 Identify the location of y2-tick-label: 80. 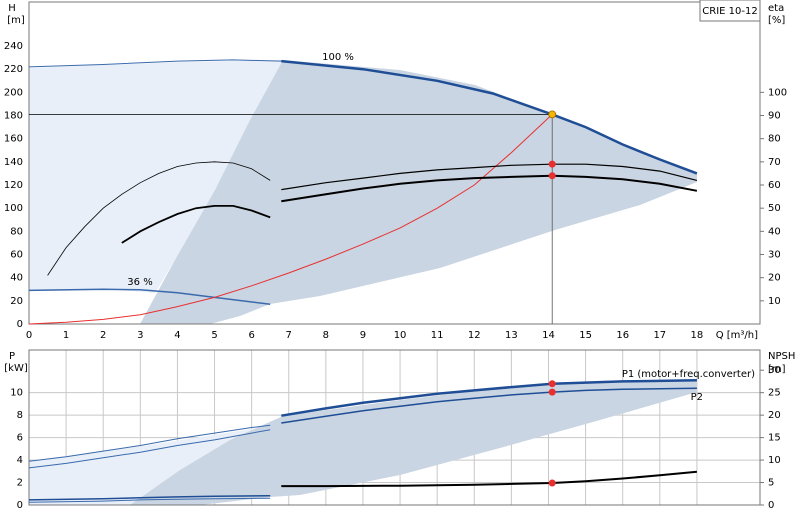
(774, 139).